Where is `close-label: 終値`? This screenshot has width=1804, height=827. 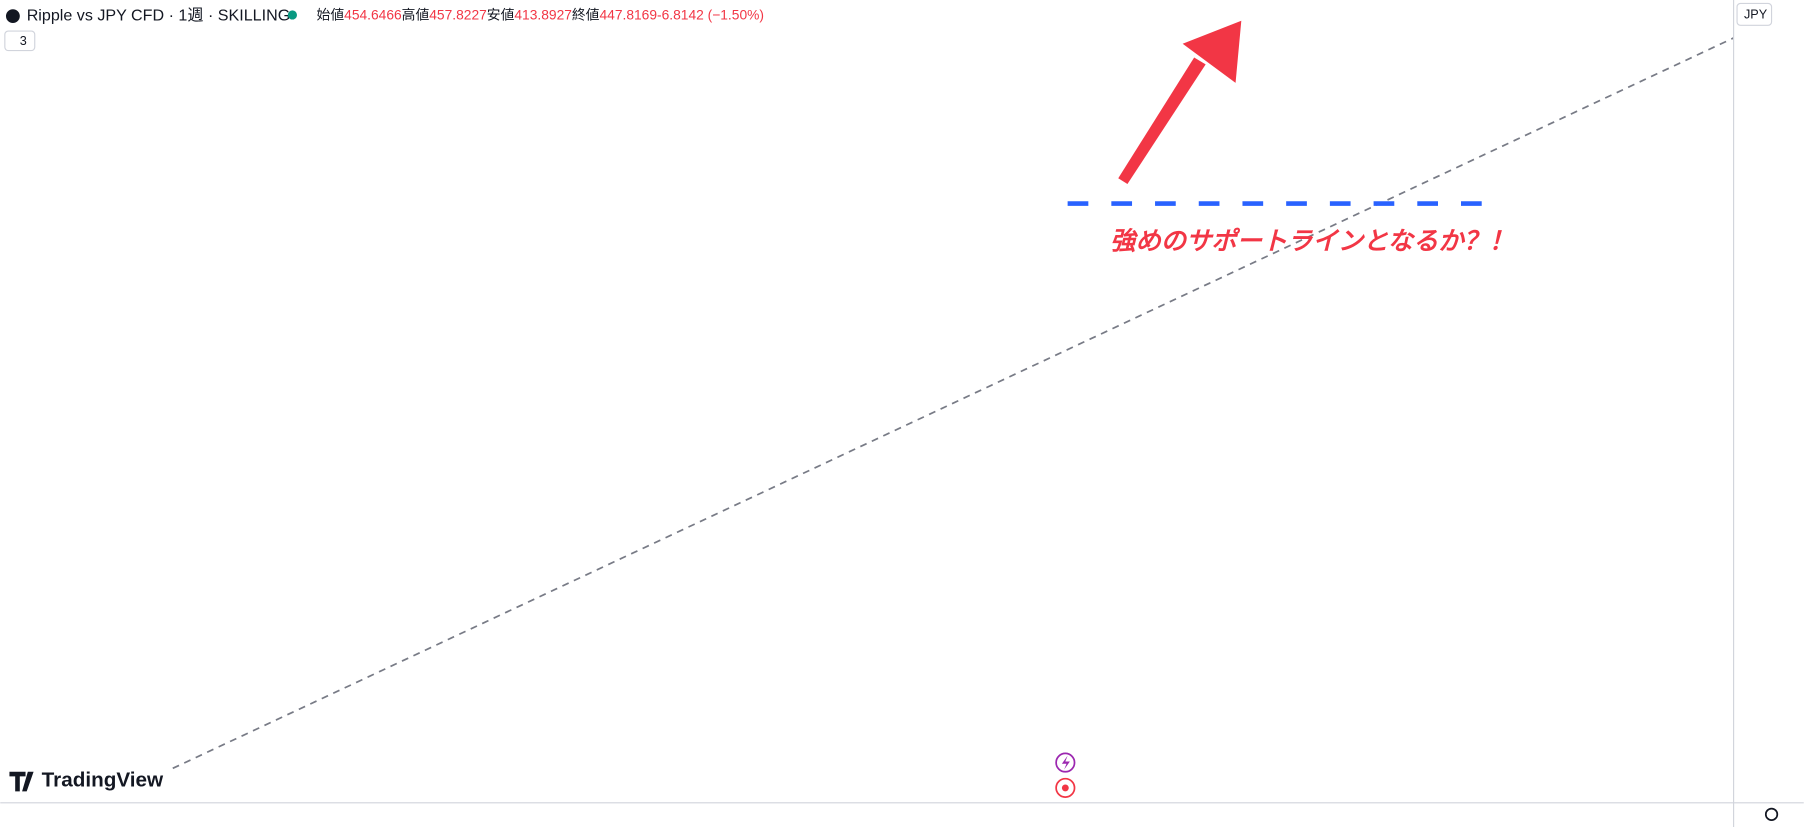 close-label: 終値 is located at coordinates (586, 15).